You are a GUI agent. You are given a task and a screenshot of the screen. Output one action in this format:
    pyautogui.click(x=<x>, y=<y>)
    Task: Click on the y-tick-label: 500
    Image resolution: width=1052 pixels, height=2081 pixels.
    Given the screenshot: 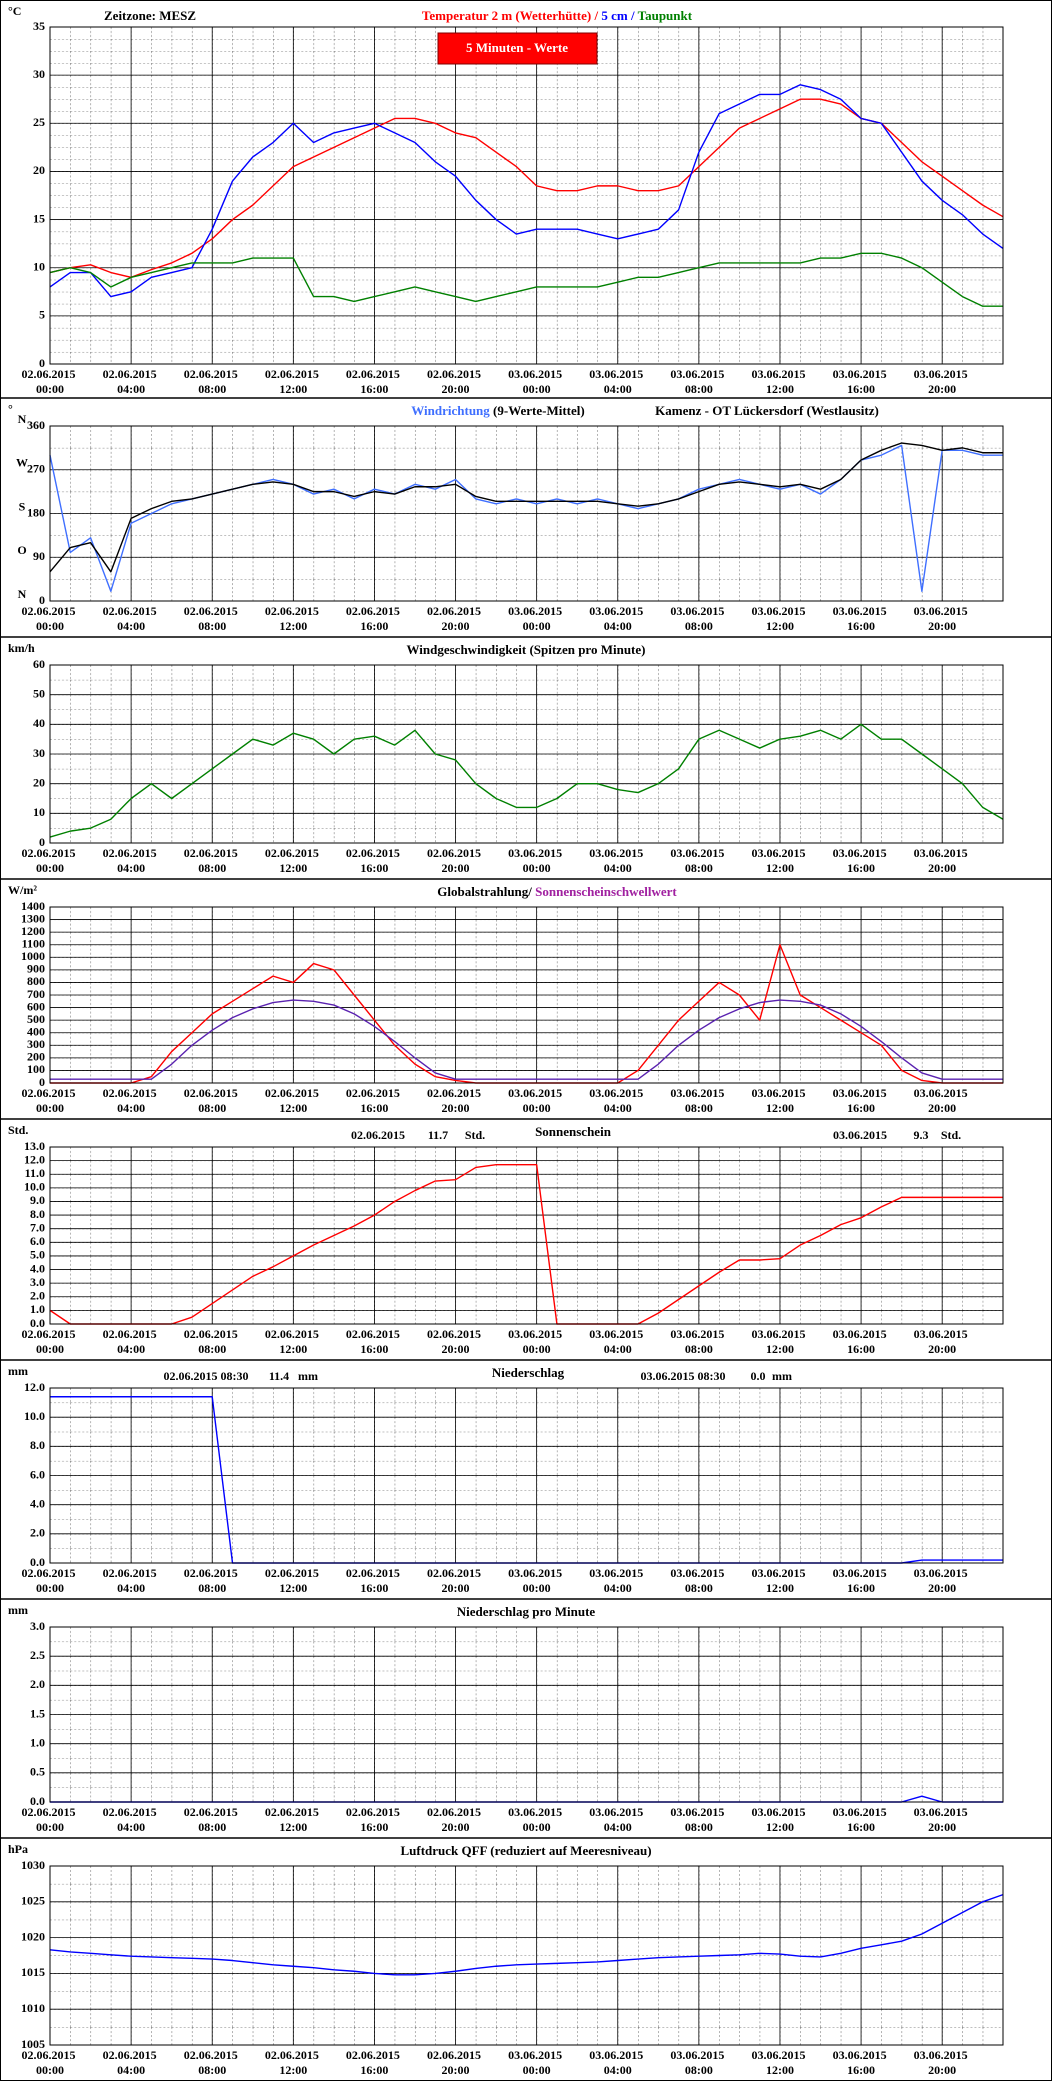 What is the action you would take?
    pyautogui.click(x=36, y=1019)
    